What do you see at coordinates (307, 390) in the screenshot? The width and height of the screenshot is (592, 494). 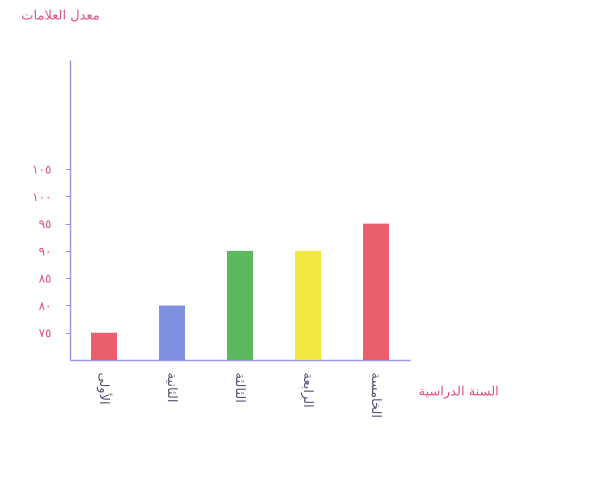 I see `x-tick-label: الرابعة` at bounding box center [307, 390].